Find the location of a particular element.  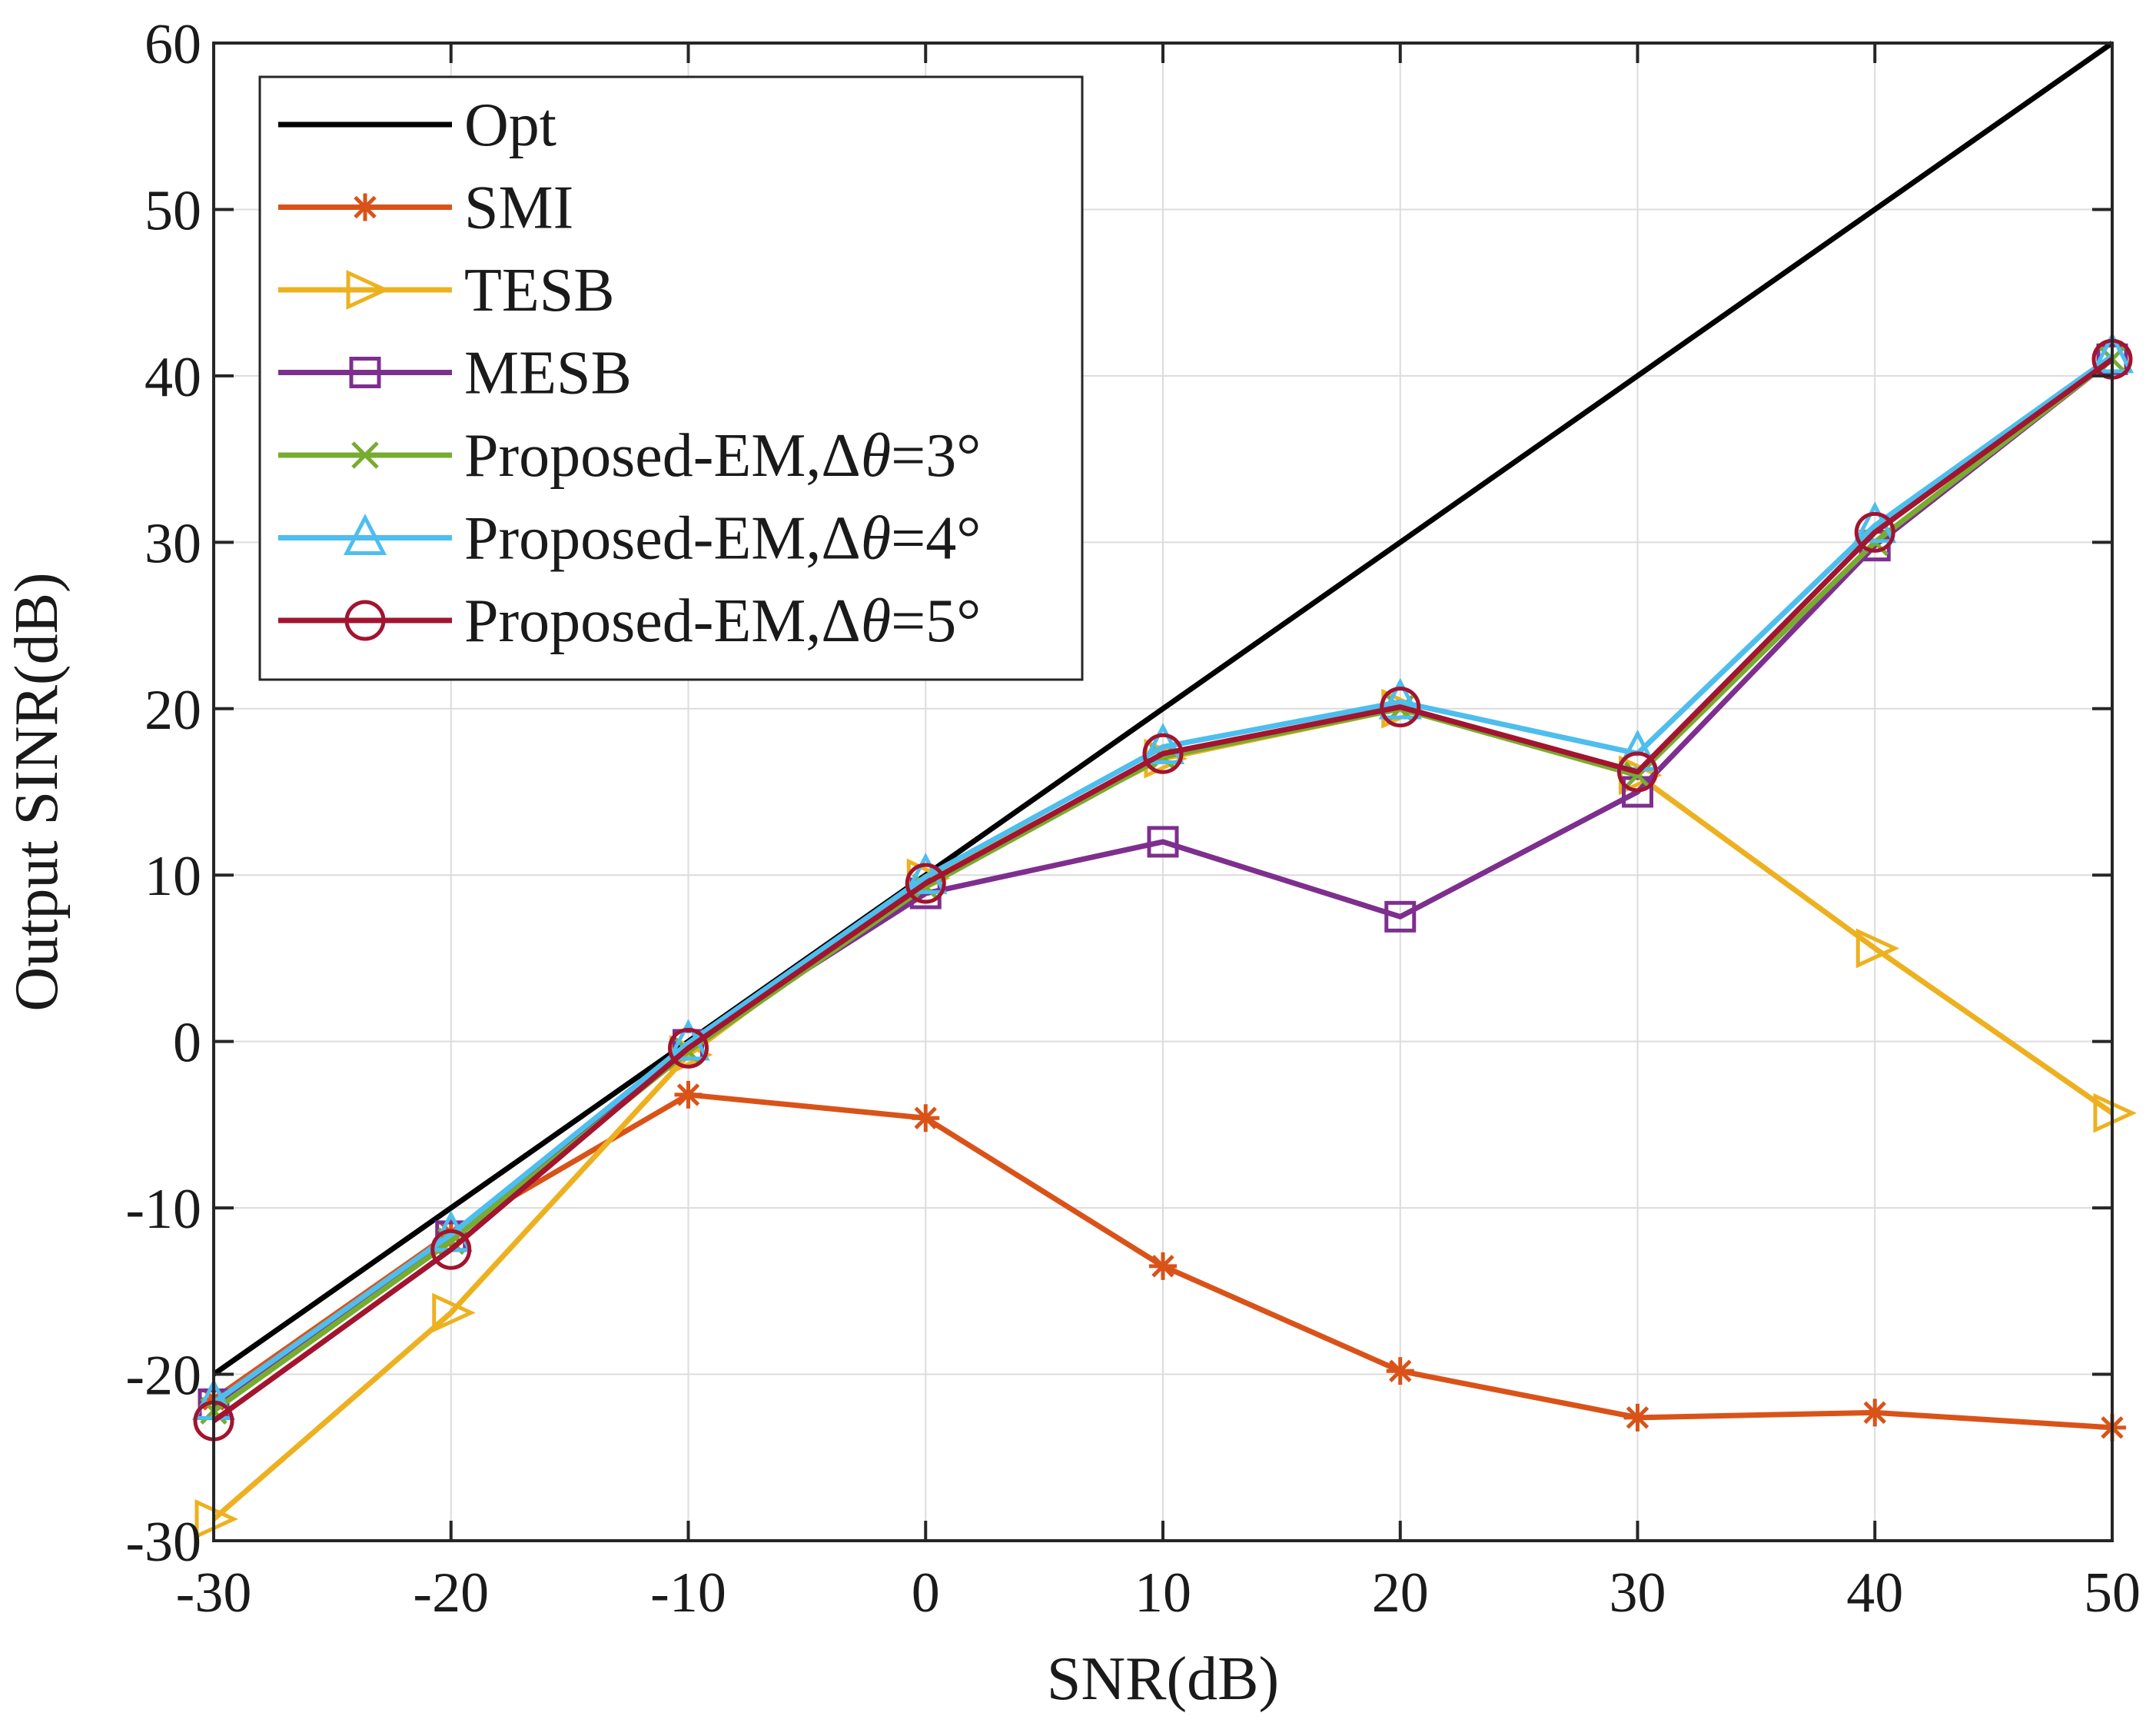

x-axis-title: SNR(dB) is located at coordinates (1163, 1679).